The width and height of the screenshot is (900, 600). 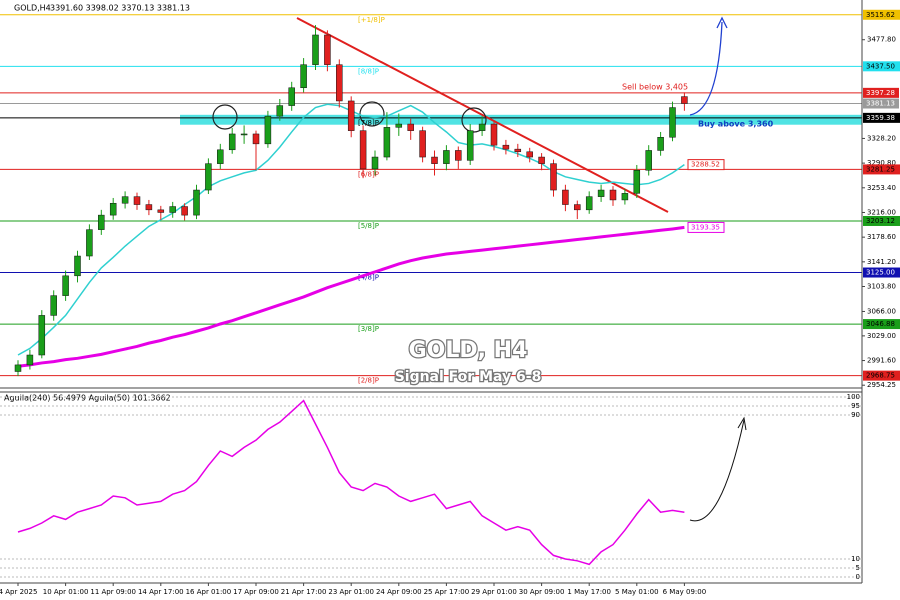 I want to click on y-tick-label: 3477.80, so click(x=881, y=40).